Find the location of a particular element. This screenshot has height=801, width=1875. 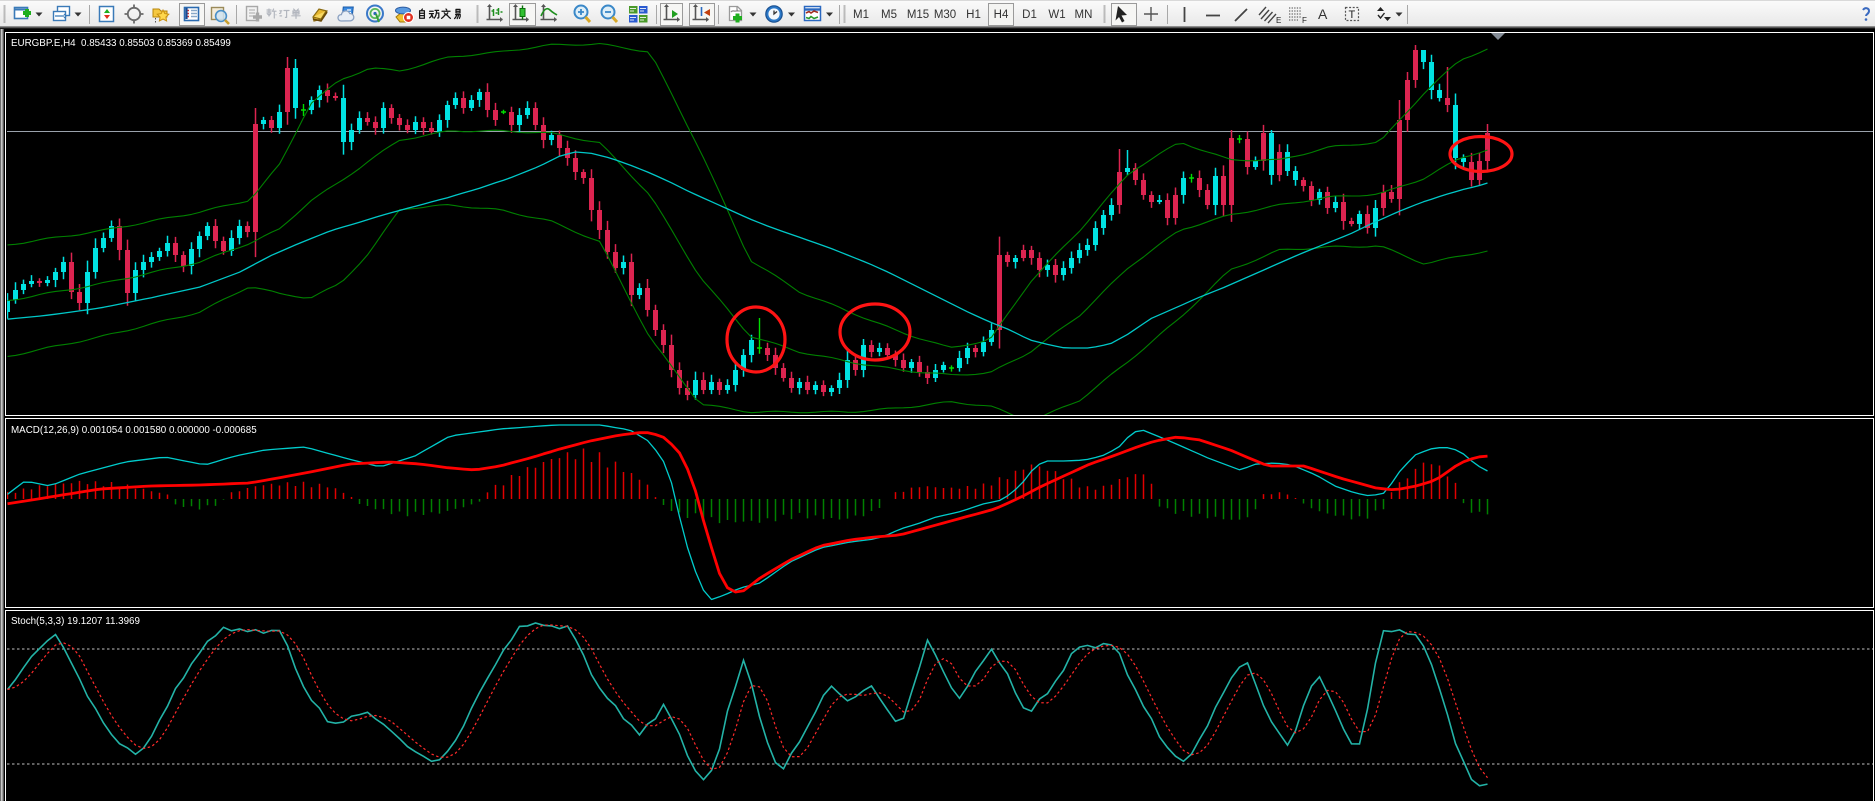

svg-text: M30 is located at coordinates (945, 15).